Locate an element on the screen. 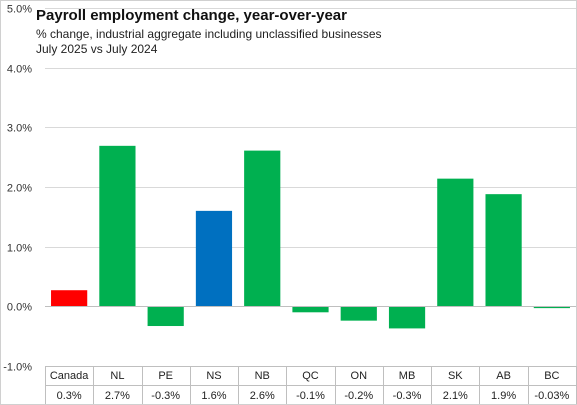 The height and width of the screenshot is (405, 577). y-tick-label: 2.0% is located at coordinates (19, 189).